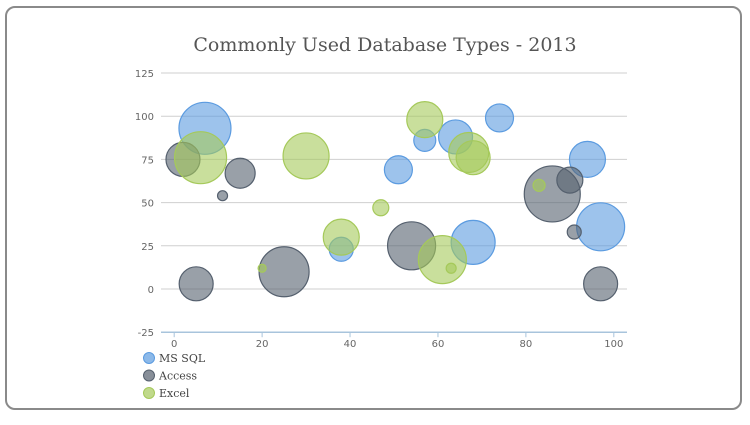  I want to click on legend-label: Excel, so click(174, 393).